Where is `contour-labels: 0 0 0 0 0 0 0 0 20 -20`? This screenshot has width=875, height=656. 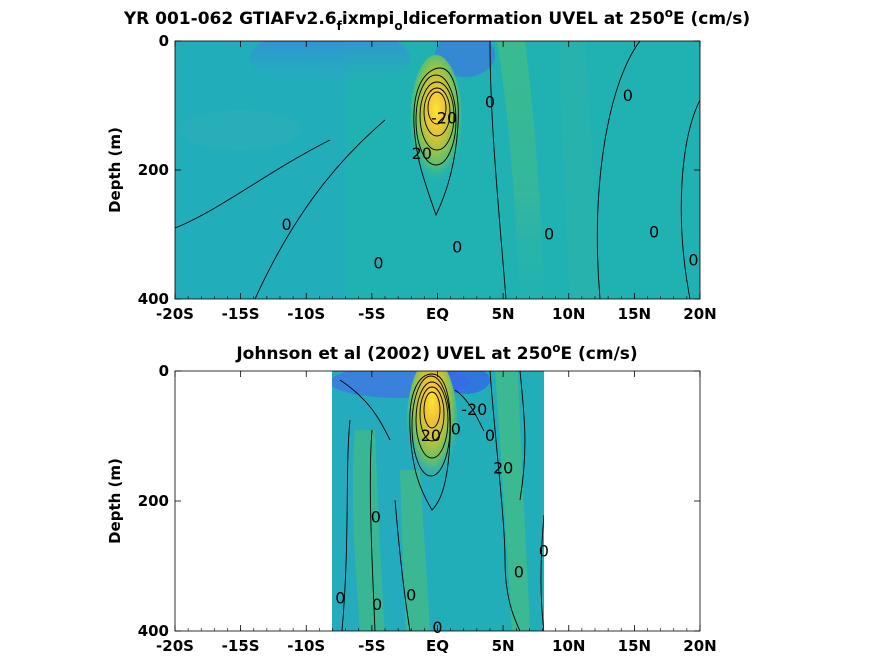 contour-labels: 0 0 0 0 0 0 0 0 20 -20 is located at coordinates (489, 179).